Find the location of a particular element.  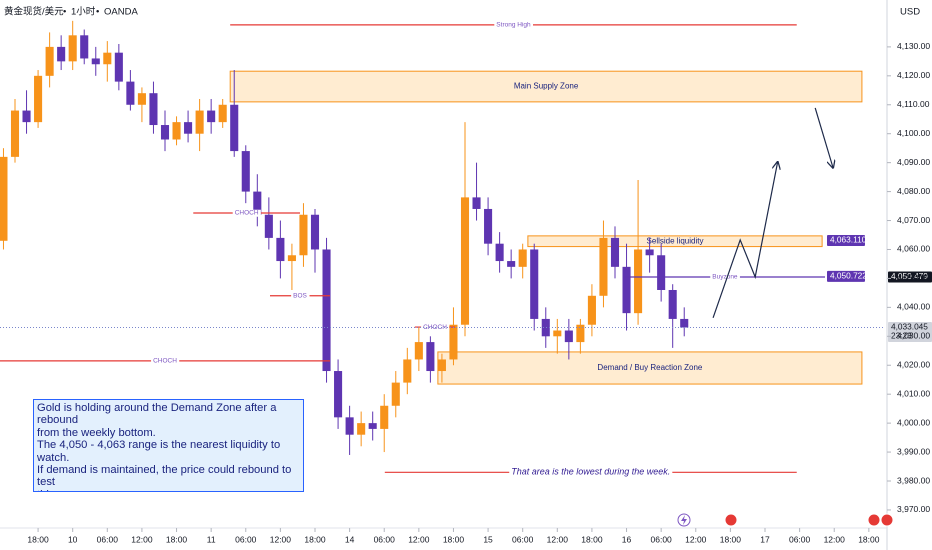

level-label: Strong High is located at coordinates (513, 25).